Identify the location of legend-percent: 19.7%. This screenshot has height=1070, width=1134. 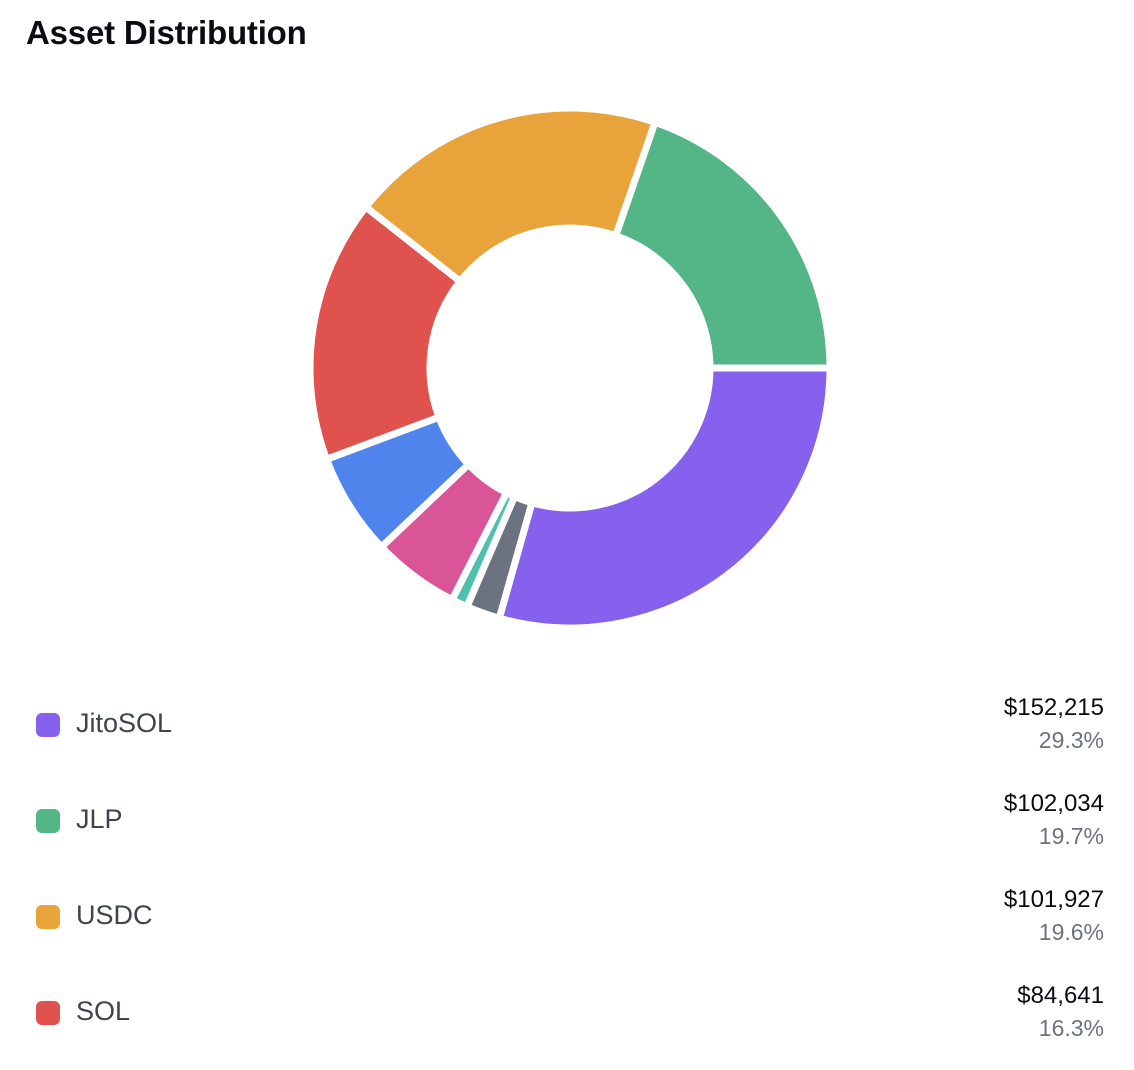
(1071, 836).